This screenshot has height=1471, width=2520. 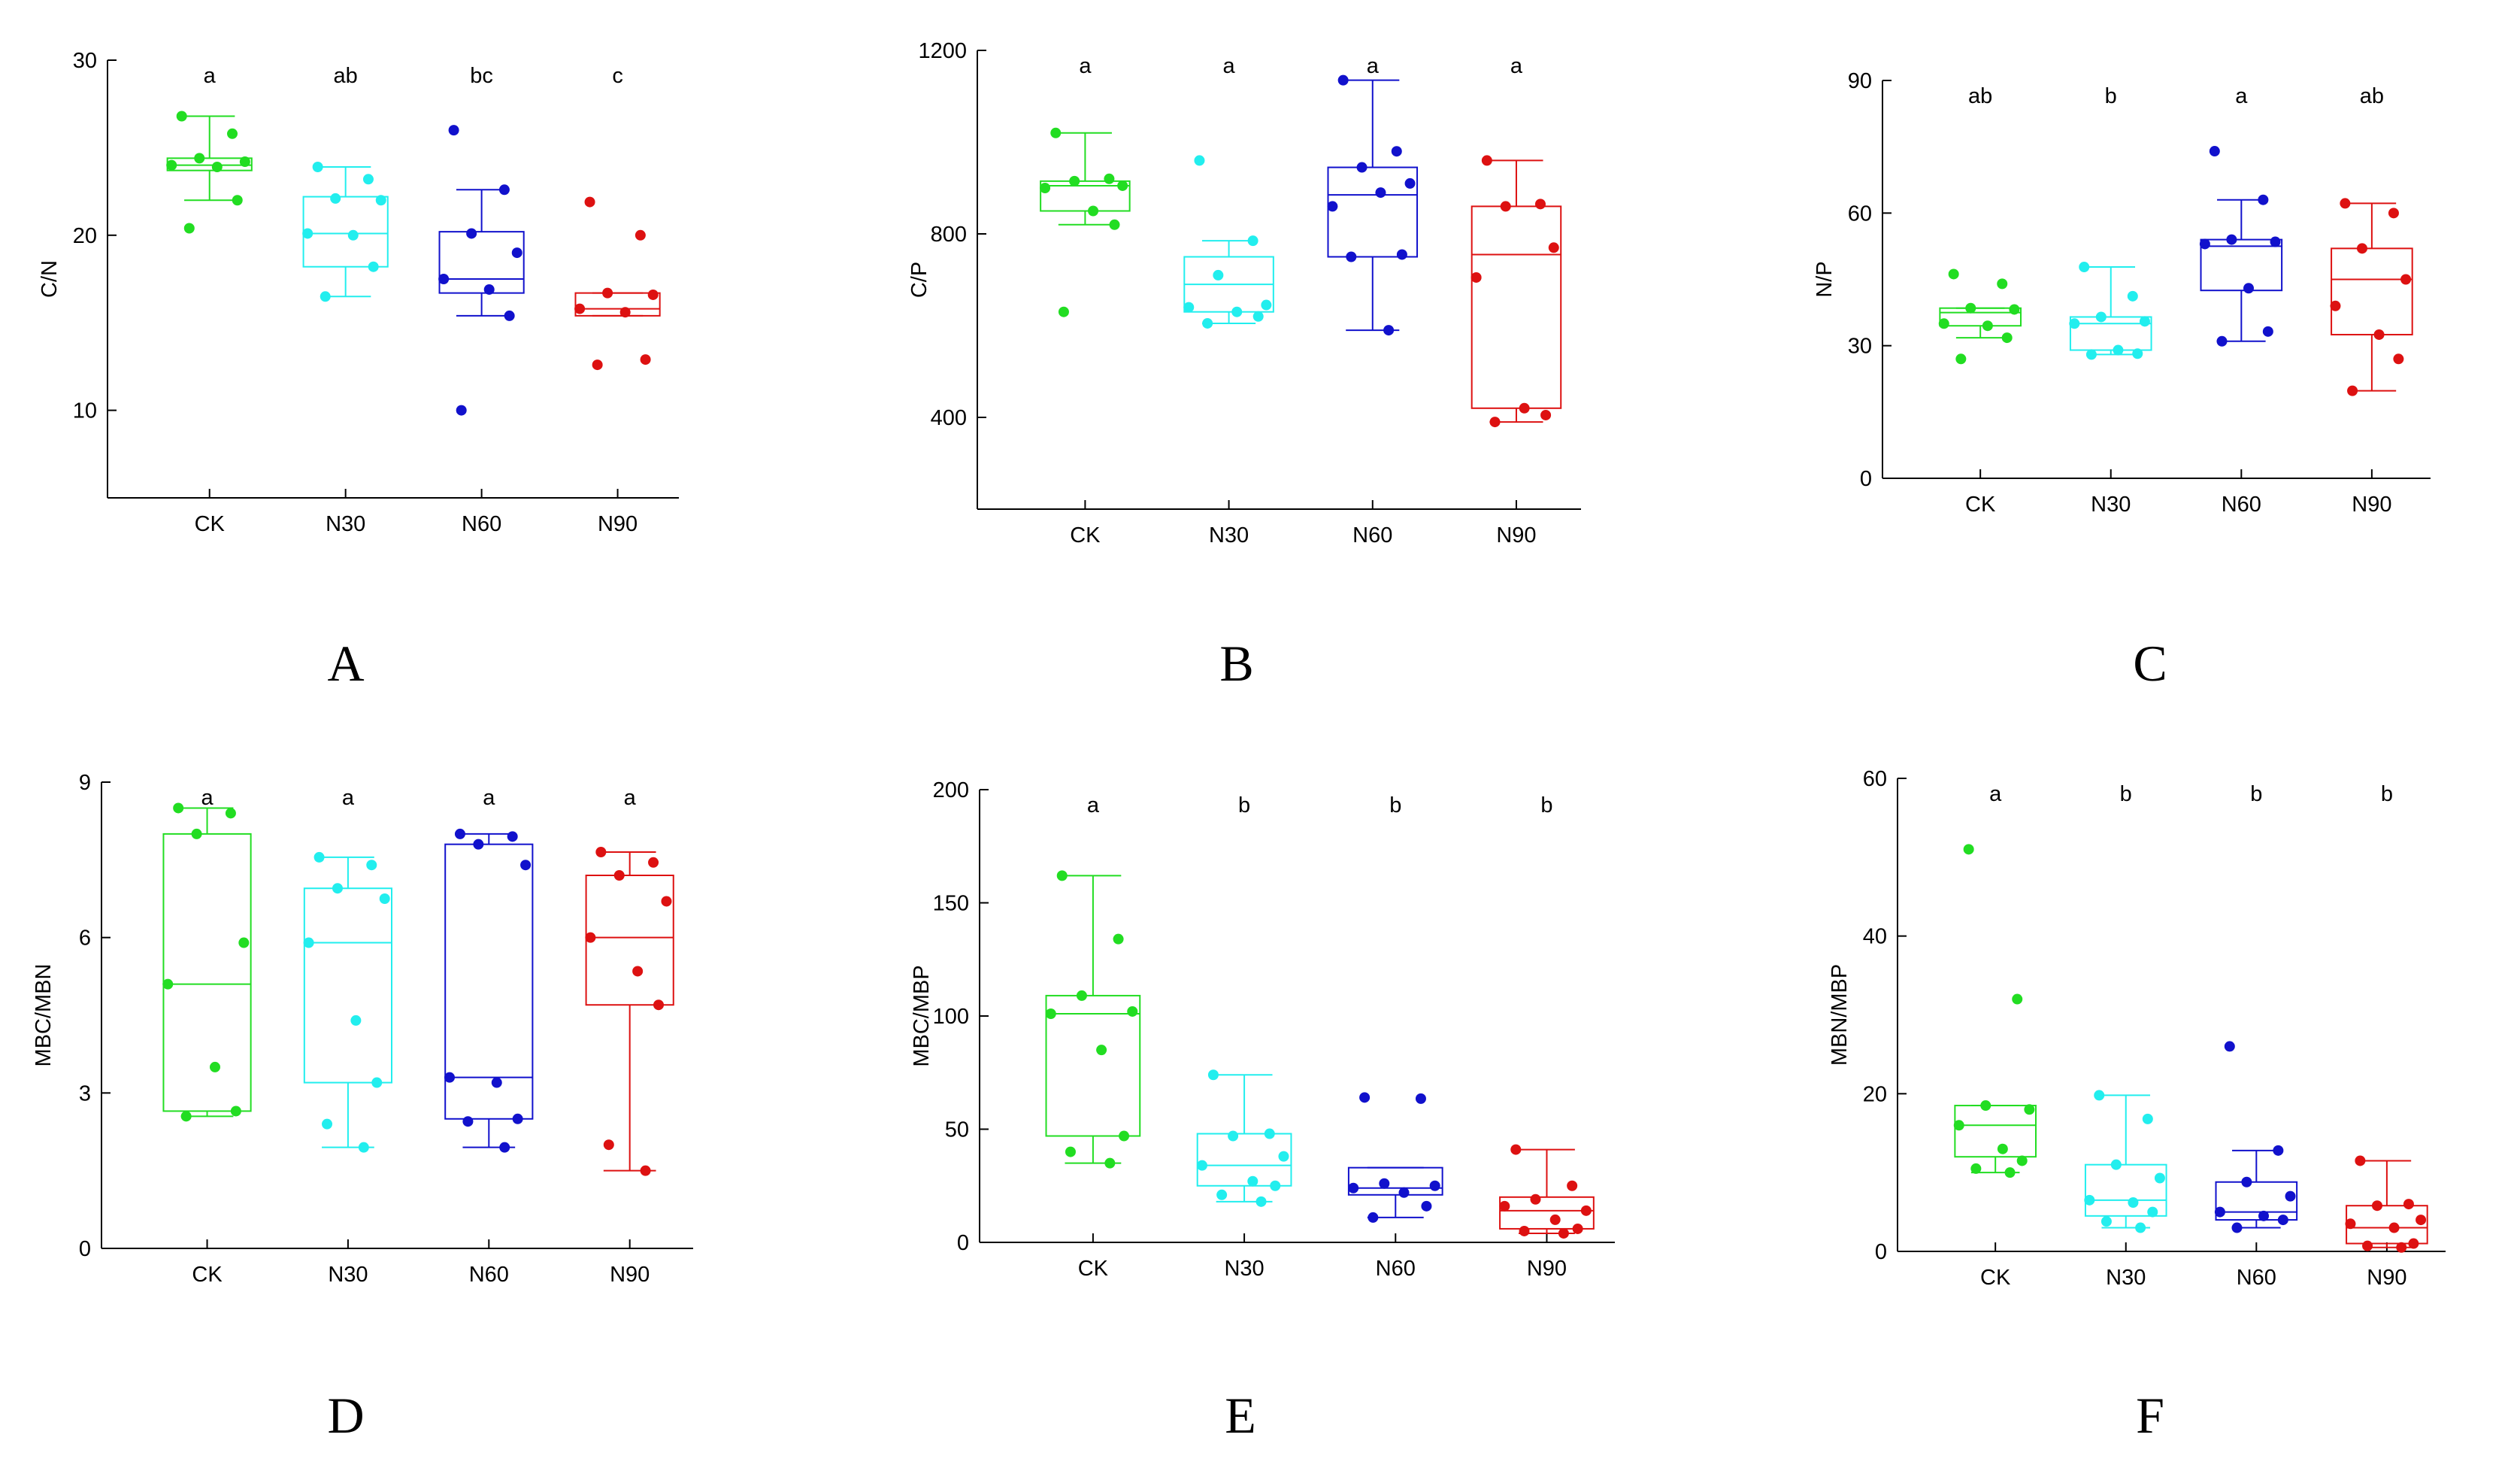 I want to click on y-tick-label: 90, so click(x=1860, y=81).